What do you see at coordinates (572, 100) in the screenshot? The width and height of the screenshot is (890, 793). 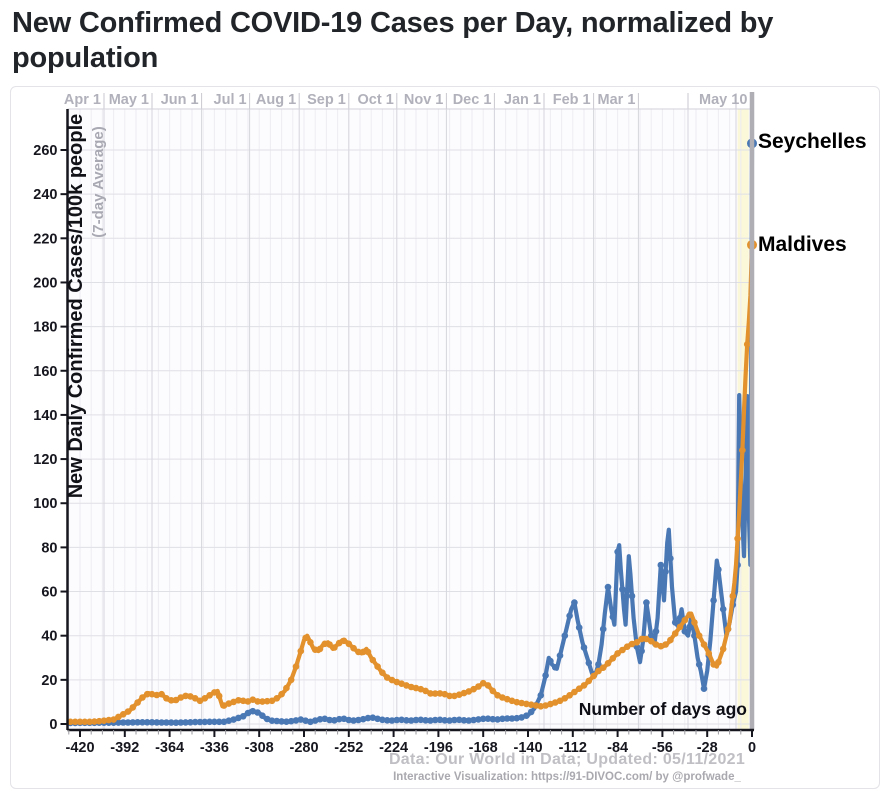 I see `svg-text: Feb 1` at bounding box center [572, 100].